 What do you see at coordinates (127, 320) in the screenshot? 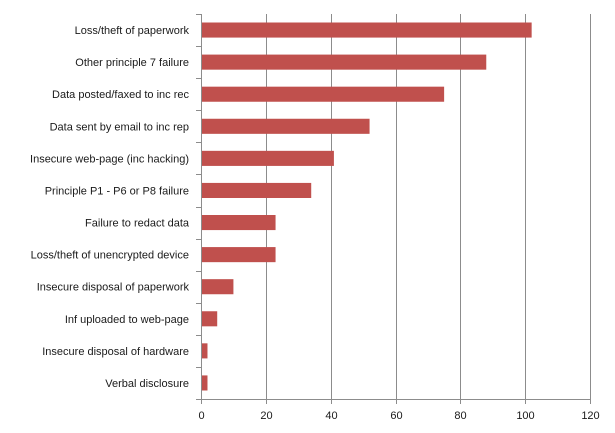
I see `category-label: Inf uploaded to web-page` at bounding box center [127, 320].